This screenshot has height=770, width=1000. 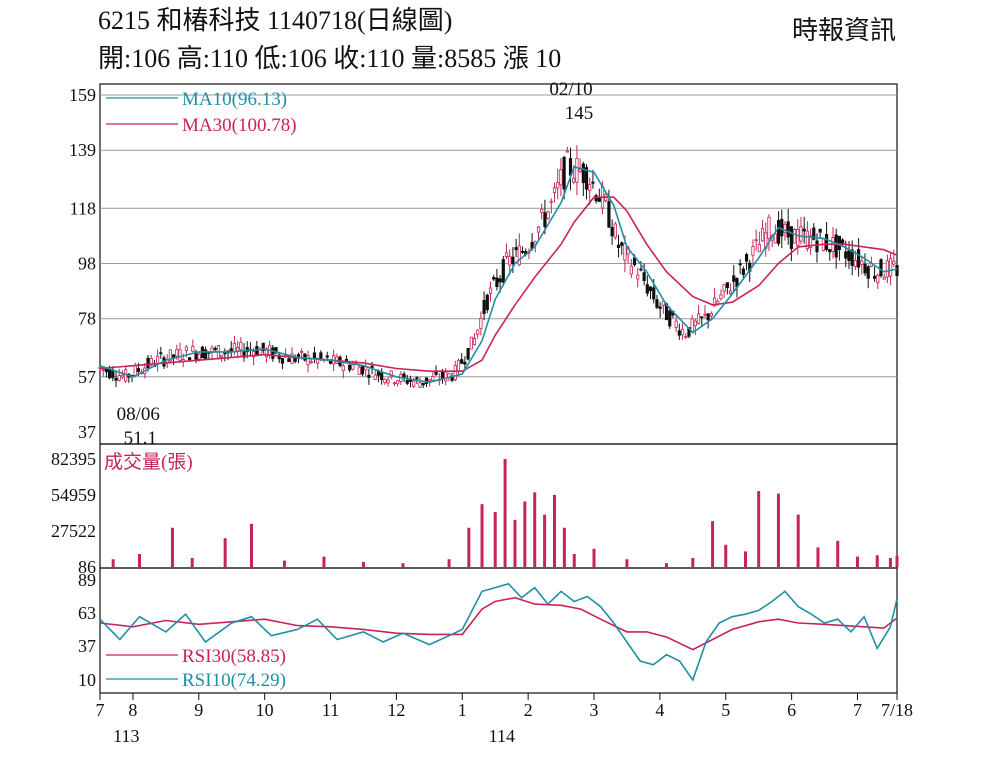 I want to click on price-tick-label: 78, so click(x=87, y=319).